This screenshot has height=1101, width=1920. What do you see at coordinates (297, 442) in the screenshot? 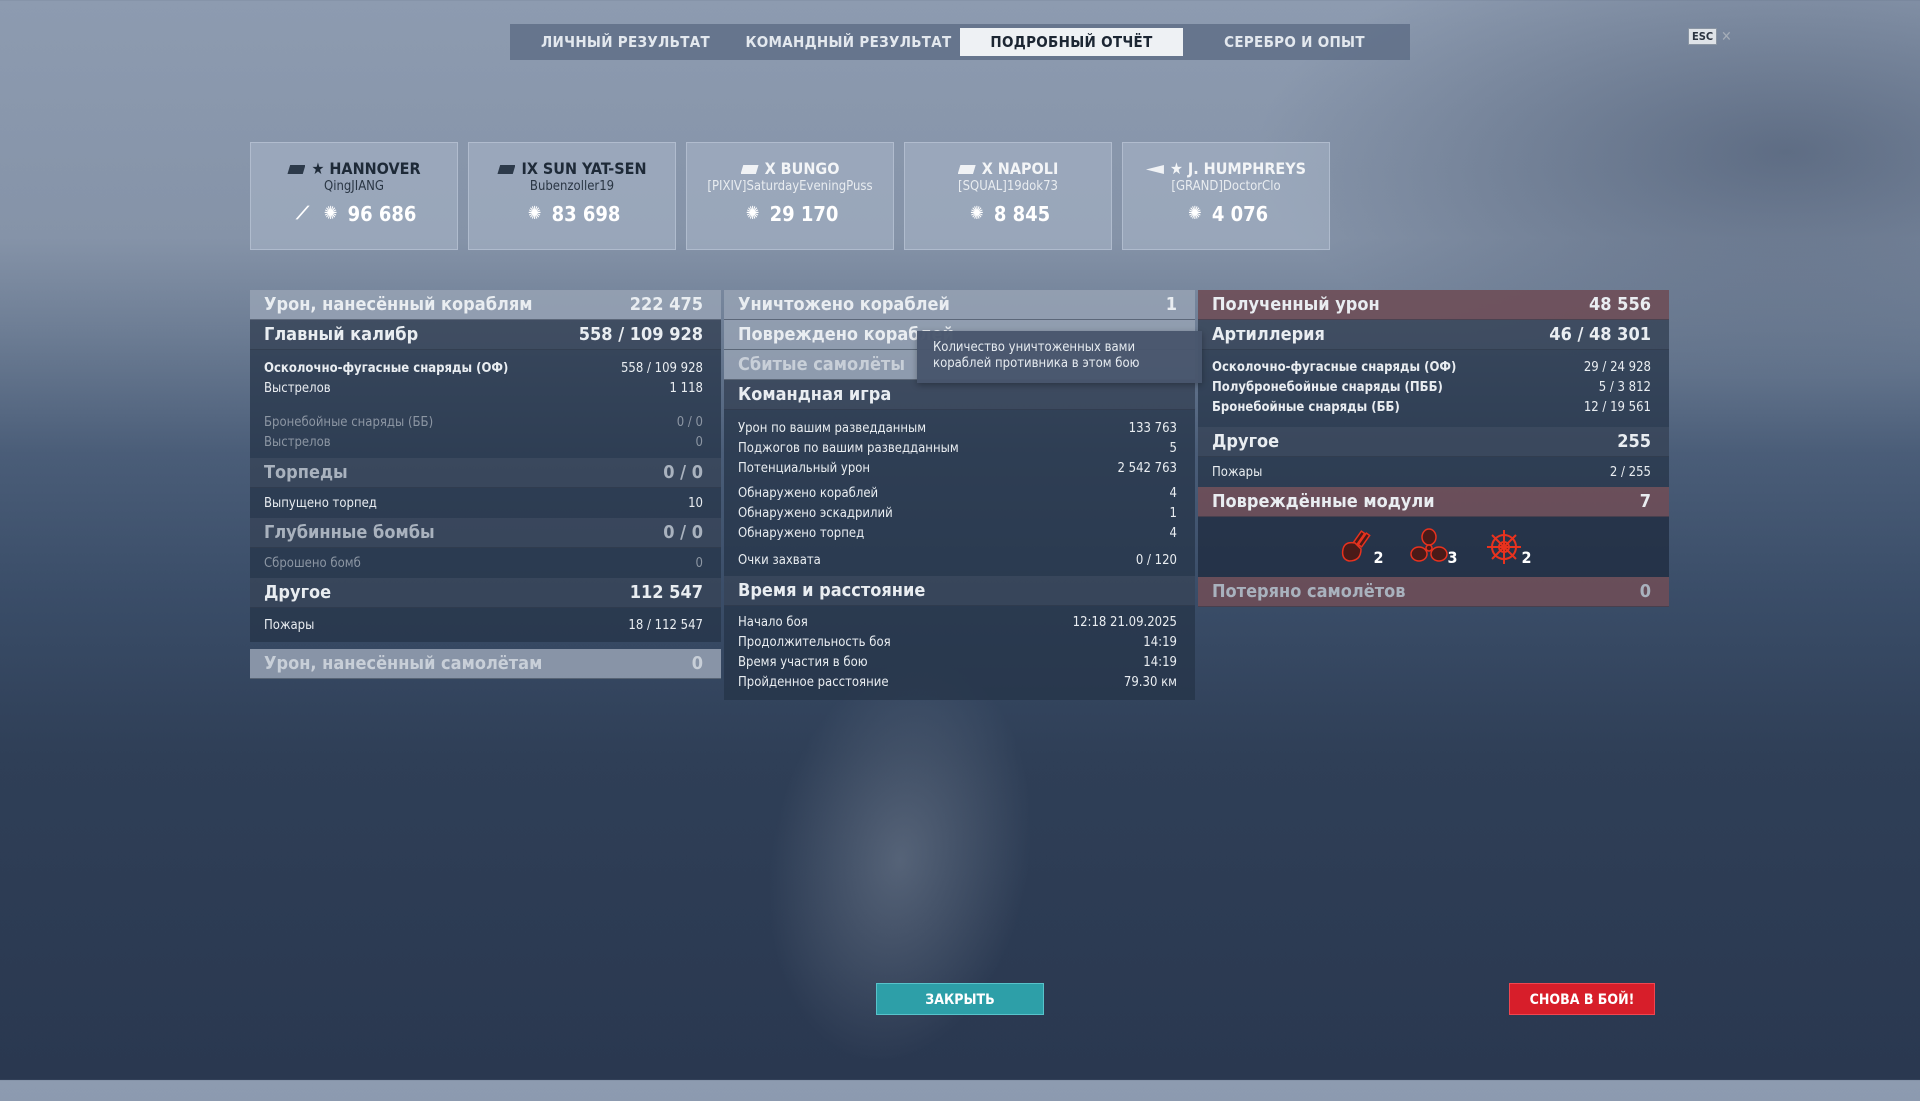
I see `stat-label: Выстрелов` at bounding box center [297, 442].